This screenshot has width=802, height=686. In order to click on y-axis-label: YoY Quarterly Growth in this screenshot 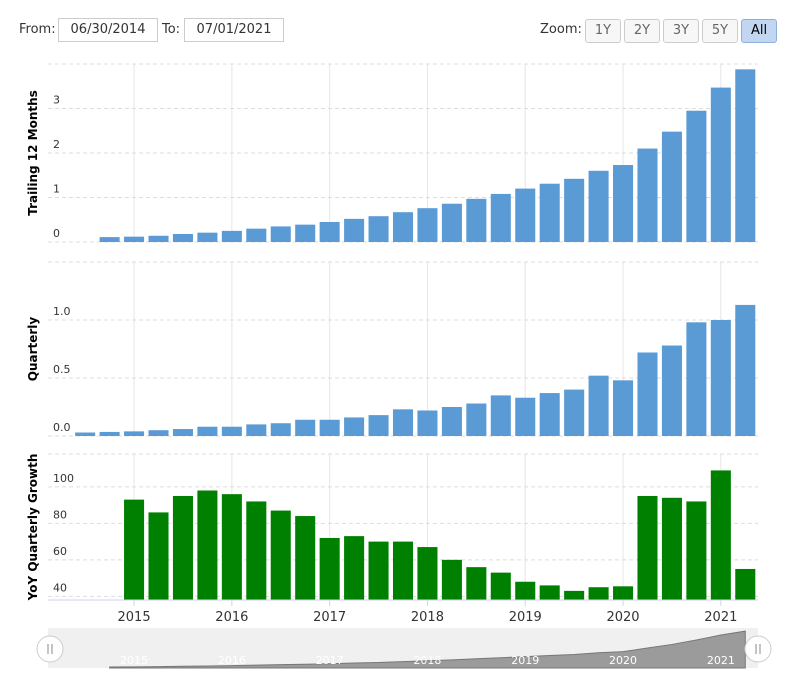, I will do `click(33, 528)`.